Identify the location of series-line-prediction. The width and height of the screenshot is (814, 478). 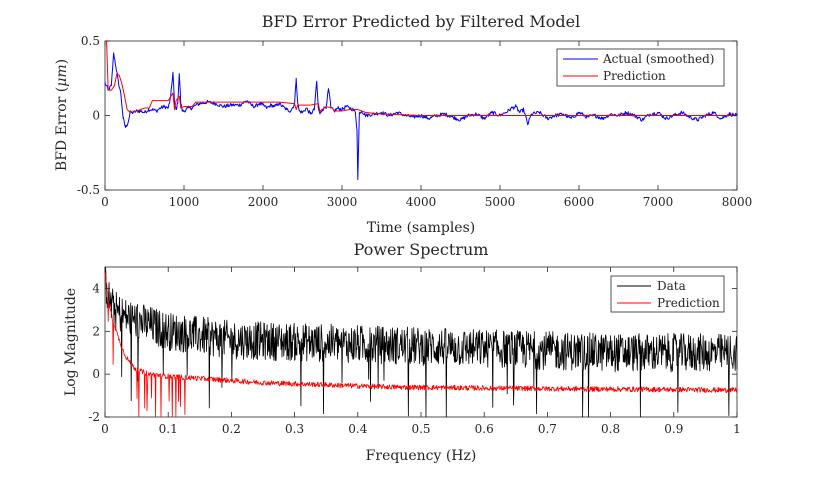
(421, 78).